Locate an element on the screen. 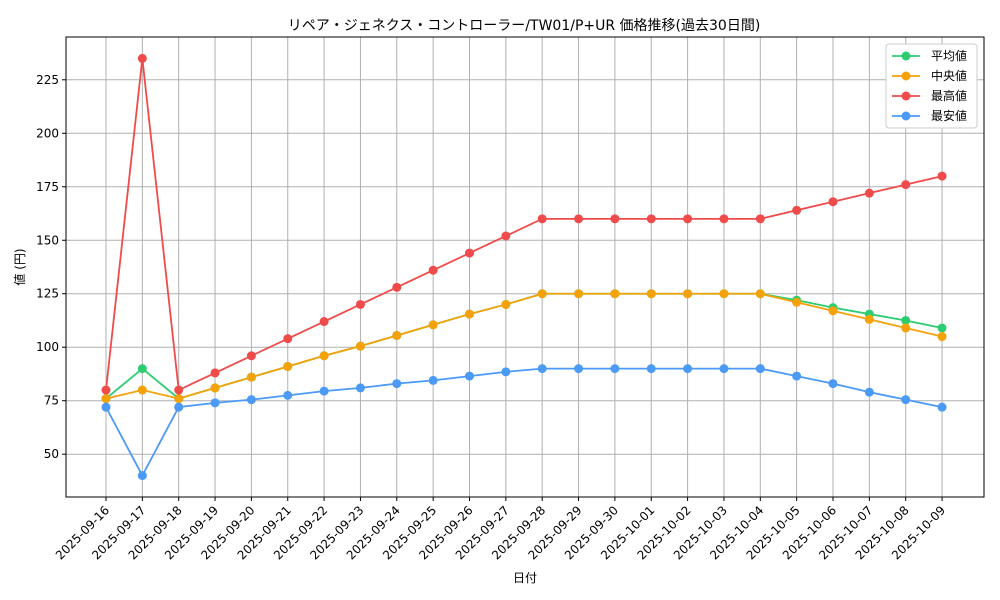 Image resolution: width=1000 pixels, height=600 pixels. y-axis-label: 値 (円) is located at coordinates (19, 266).